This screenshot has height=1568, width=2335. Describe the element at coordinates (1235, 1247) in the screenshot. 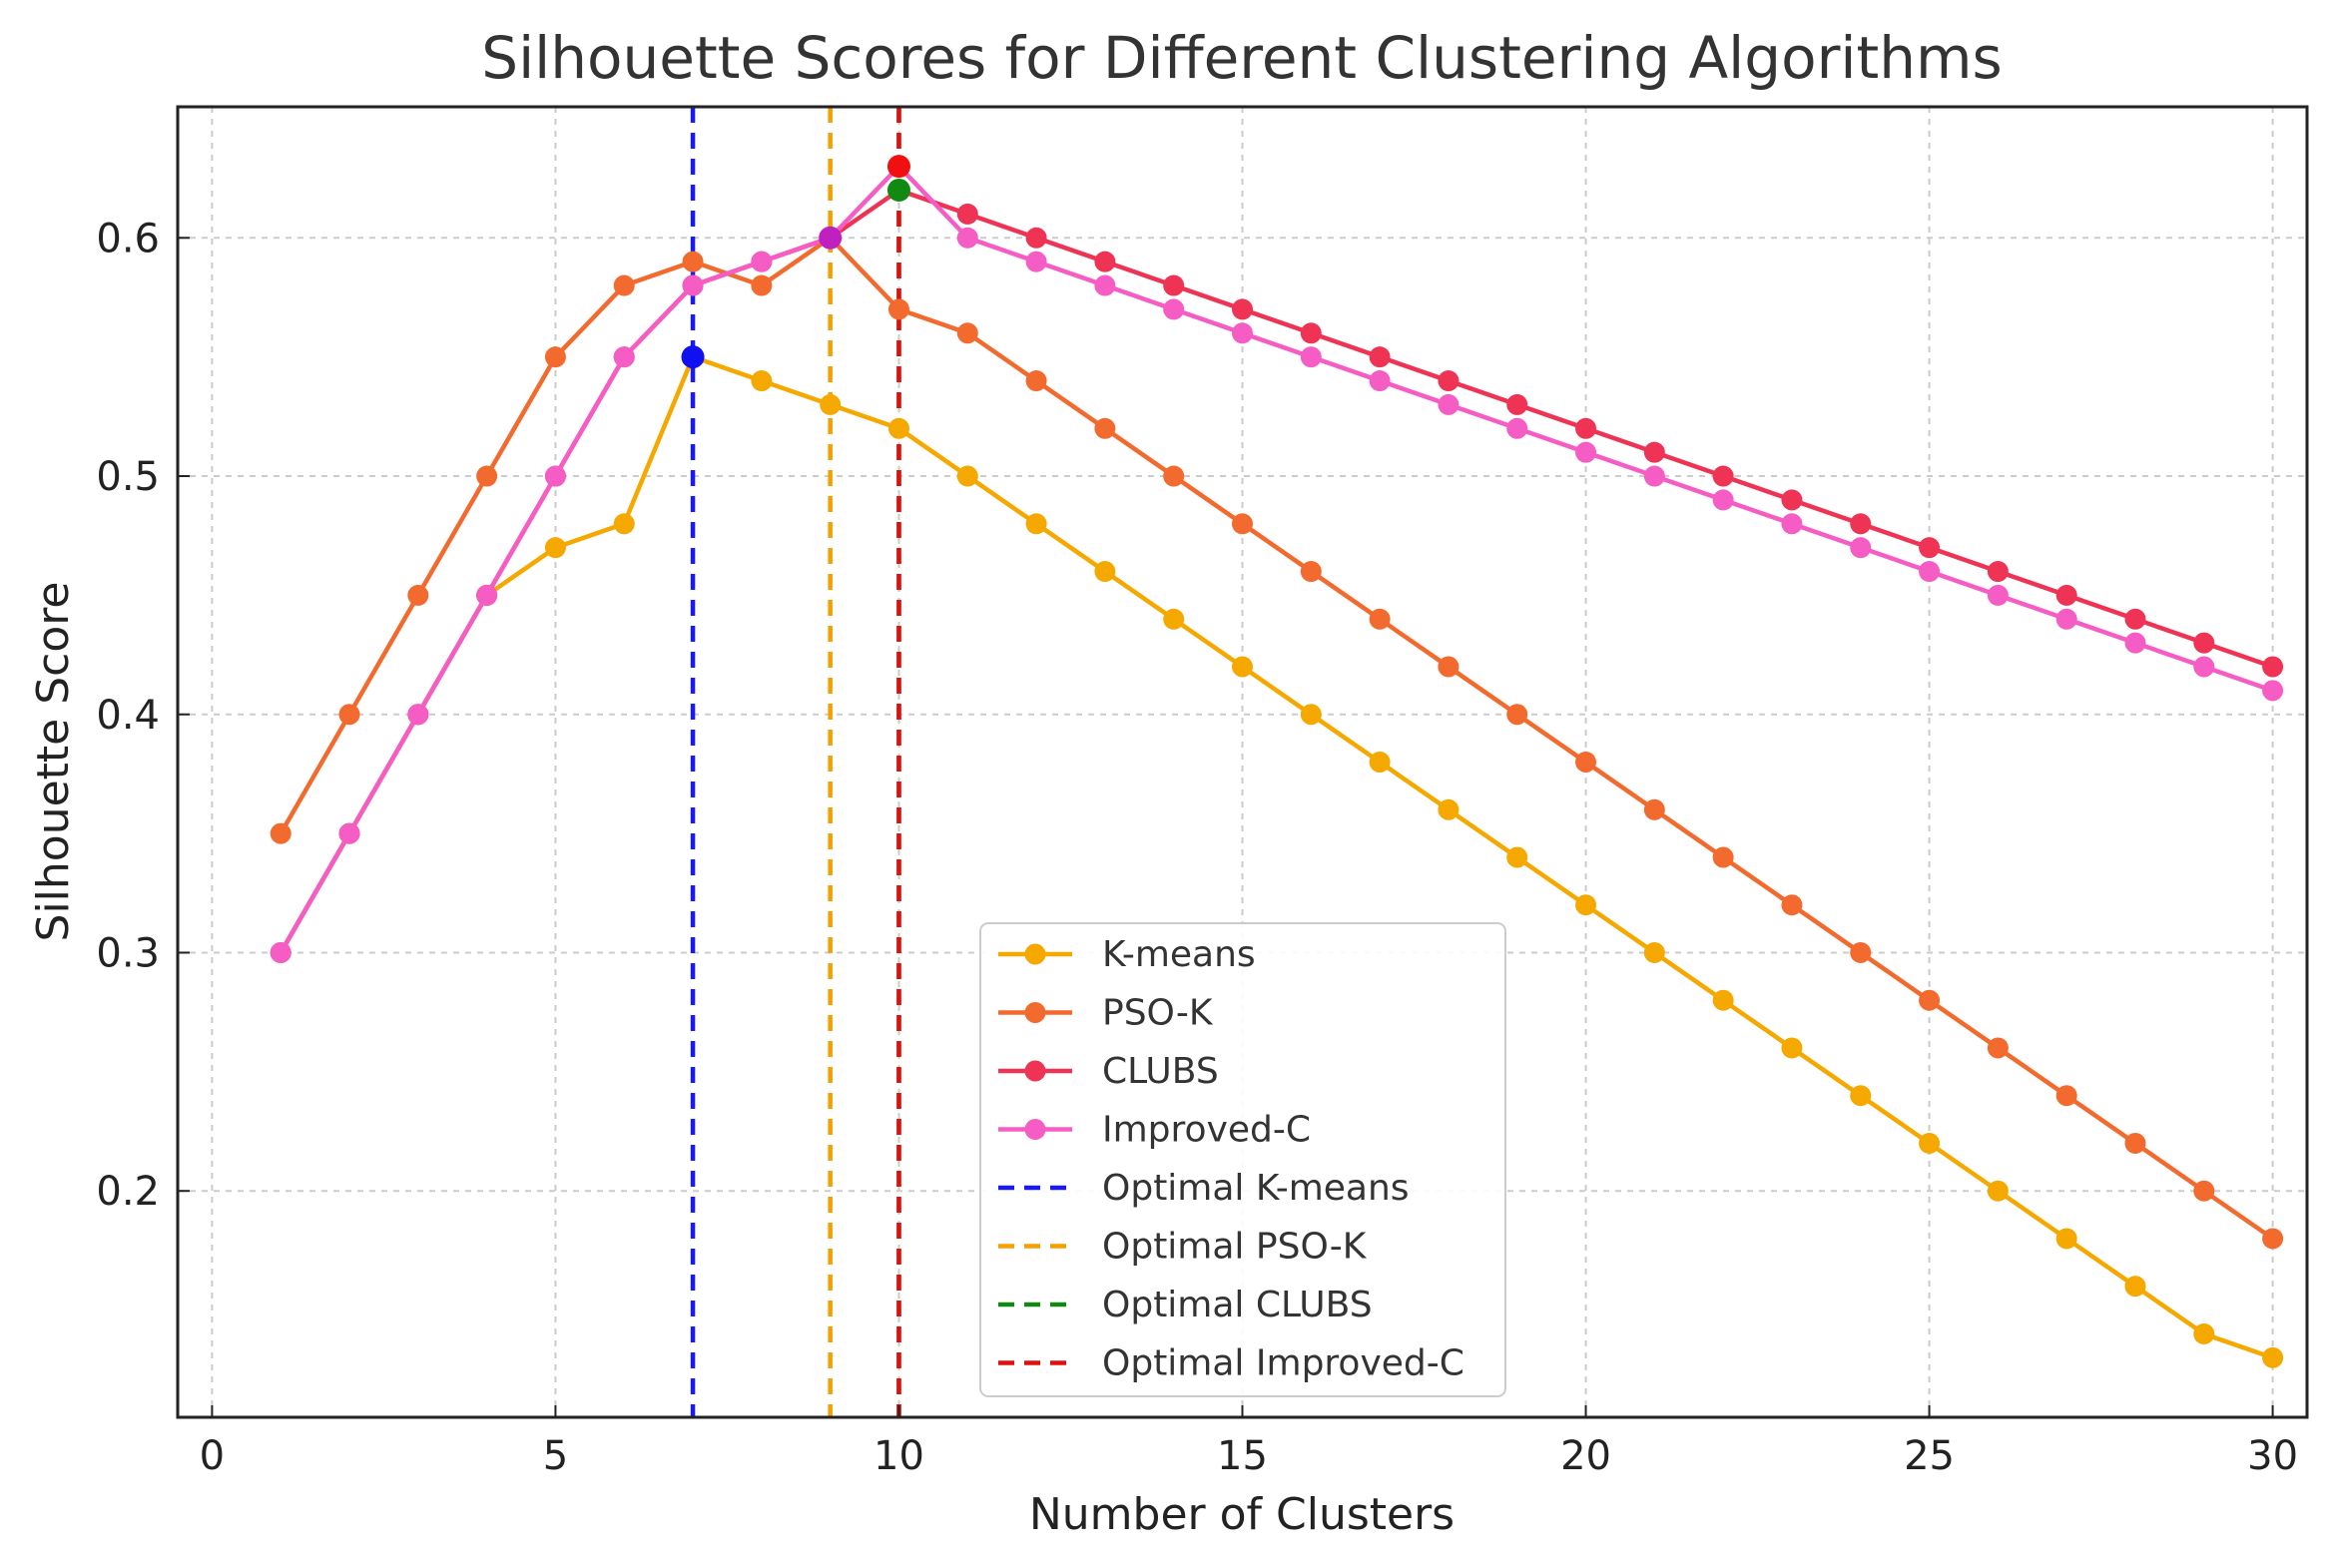

I see `legend-label-optimal-pso-k: Optimal PSO-K` at that location.